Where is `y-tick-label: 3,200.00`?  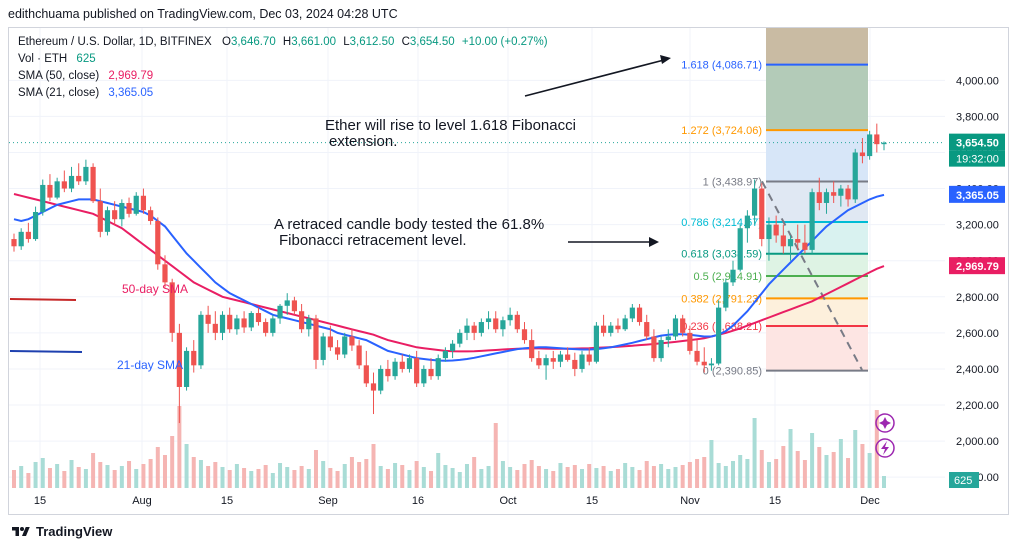
y-tick-label: 3,200.00 is located at coordinates (977, 226).